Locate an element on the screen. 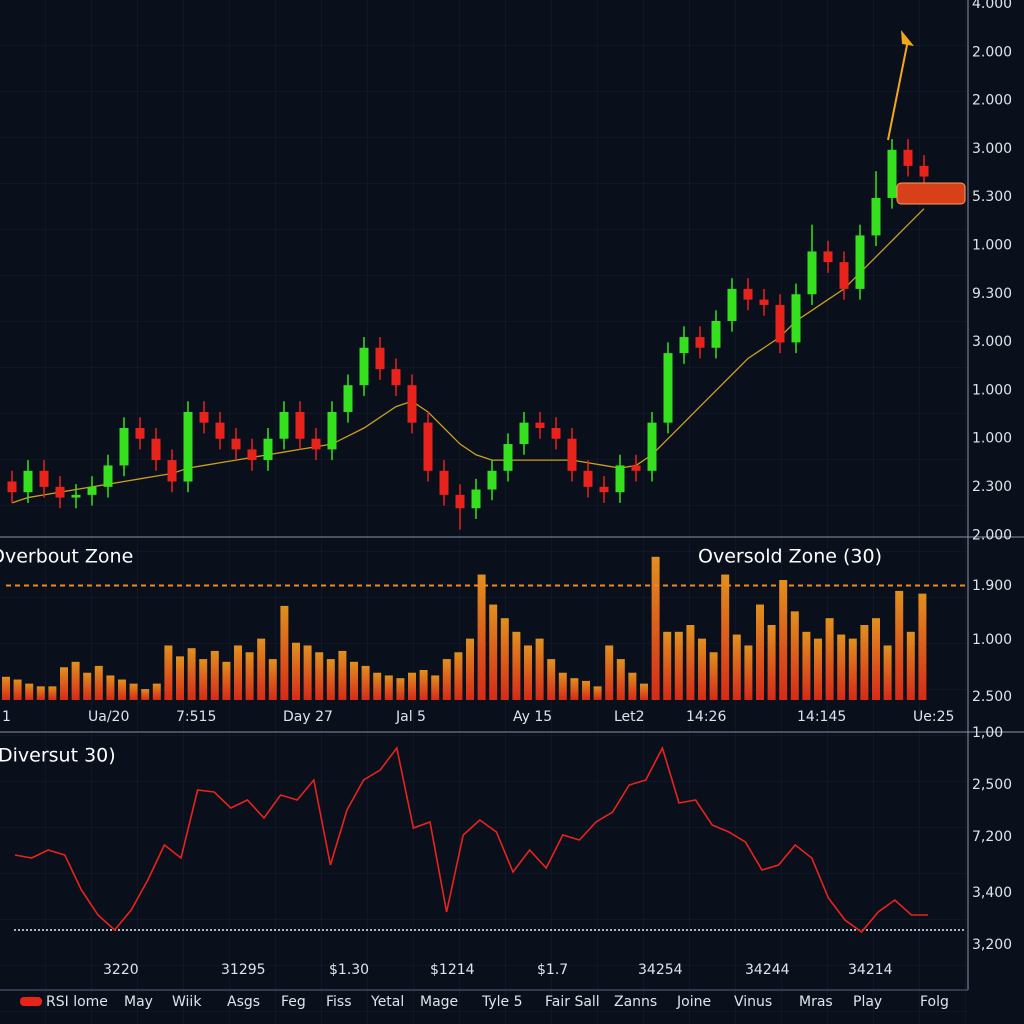 The image size is (1024, 1024). legend-label: May is located at coordinates (138, 1002).